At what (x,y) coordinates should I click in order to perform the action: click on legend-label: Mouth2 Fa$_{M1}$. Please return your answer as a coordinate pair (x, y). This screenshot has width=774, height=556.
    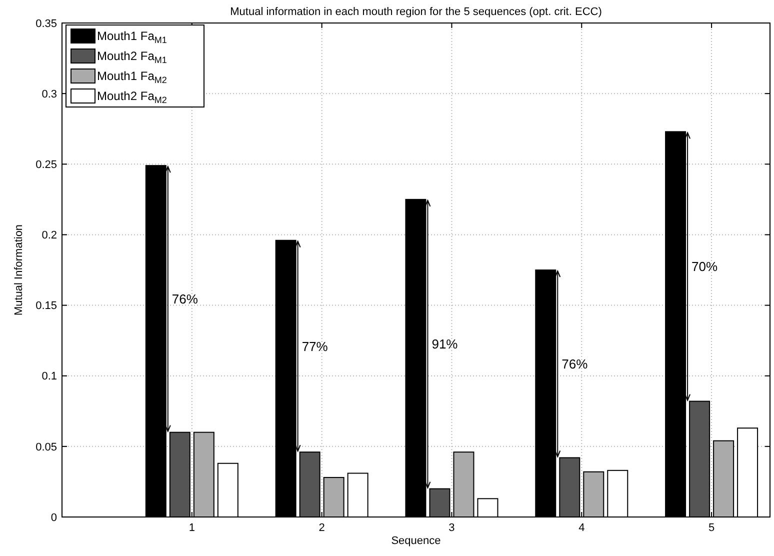
    Looking at the image, I should click on (132, 57).